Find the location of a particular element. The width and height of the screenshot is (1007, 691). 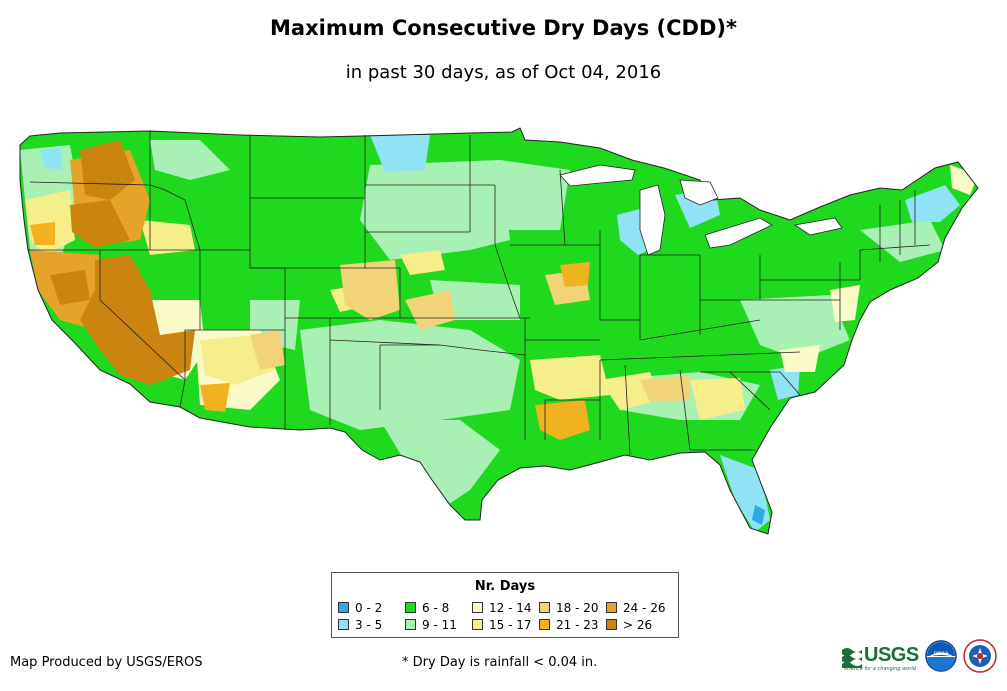

legend-item: 18 - 20 is located at coordinates (569, 608).